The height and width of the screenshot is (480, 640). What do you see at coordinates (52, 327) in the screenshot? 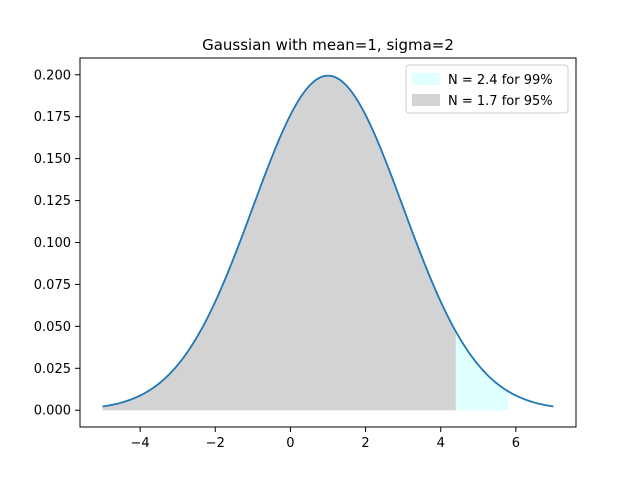
I see `y-tick-label: 0.050` at bounding box center [52, 327].